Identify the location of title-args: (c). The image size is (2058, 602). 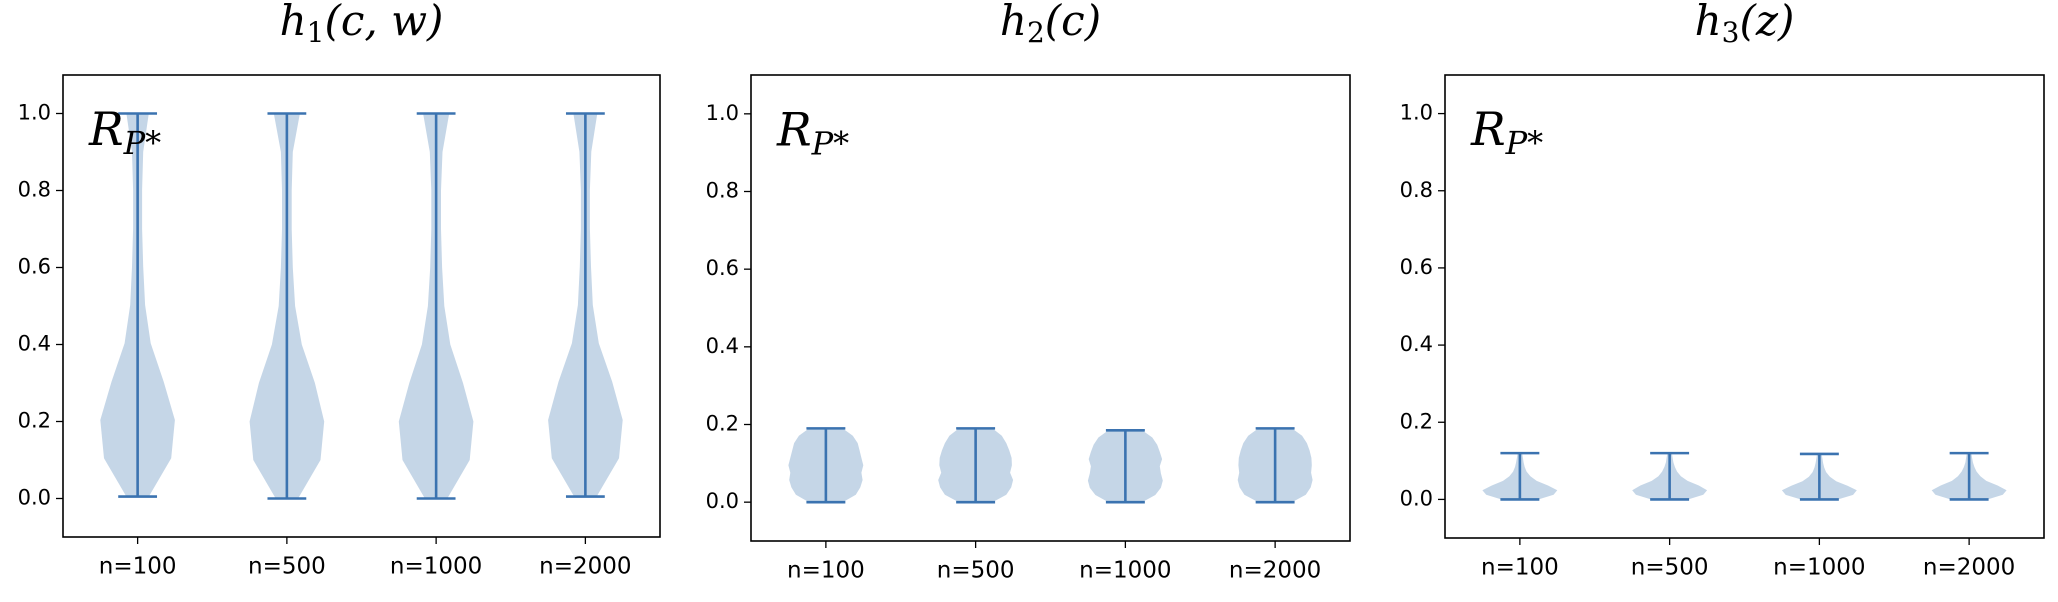
(1073, 22).